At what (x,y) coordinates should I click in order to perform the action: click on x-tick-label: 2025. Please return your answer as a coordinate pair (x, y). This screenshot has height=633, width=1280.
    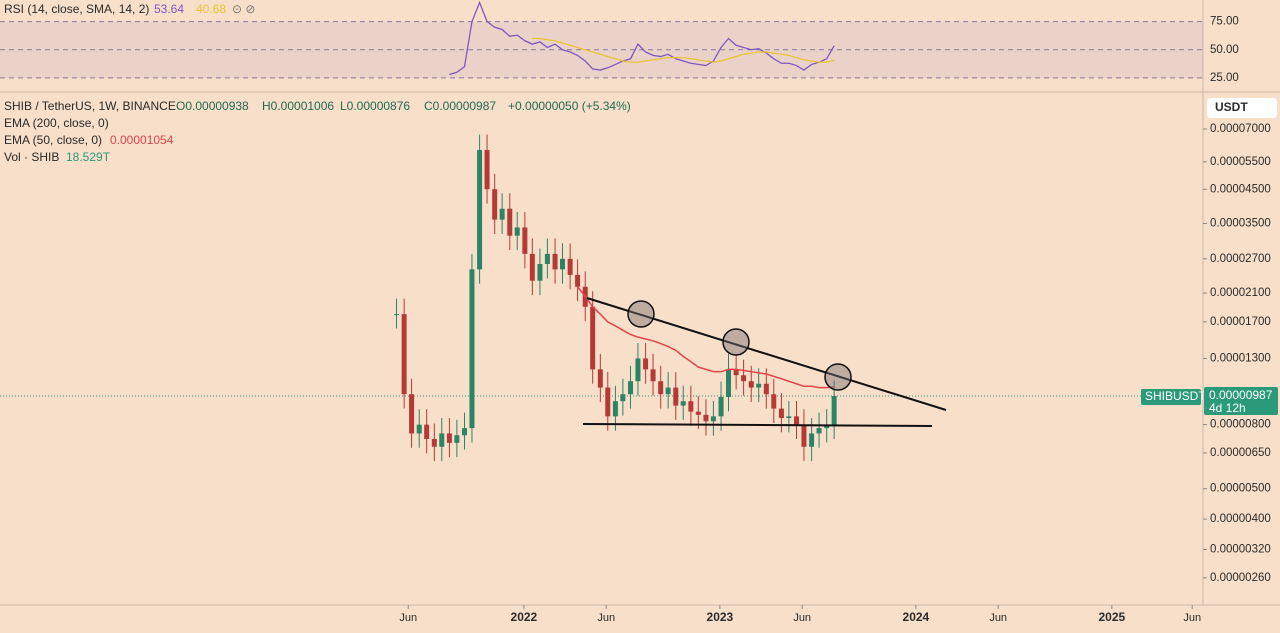
    Looking at the image, I should click on (1112, 617).